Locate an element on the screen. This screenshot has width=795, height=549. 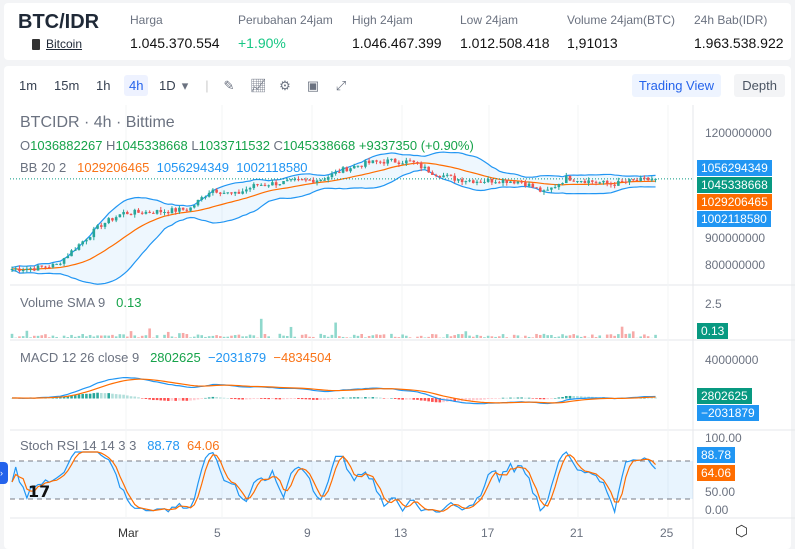
trading-view-button: Trading View is located at coordinates (676, 85).